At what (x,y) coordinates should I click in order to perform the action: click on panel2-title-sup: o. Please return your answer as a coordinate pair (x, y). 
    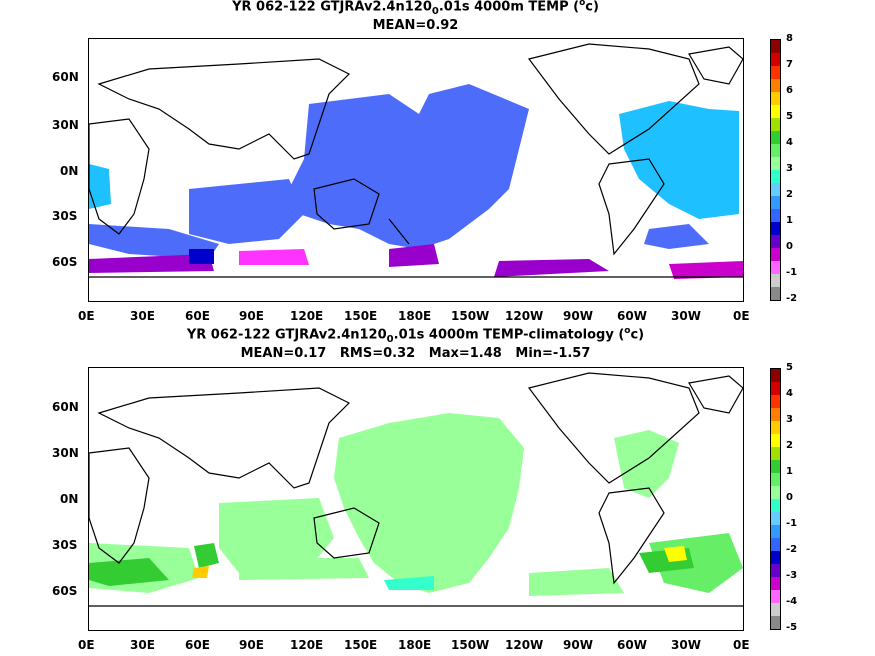
    Looking at the image, I should click on (627, 331).